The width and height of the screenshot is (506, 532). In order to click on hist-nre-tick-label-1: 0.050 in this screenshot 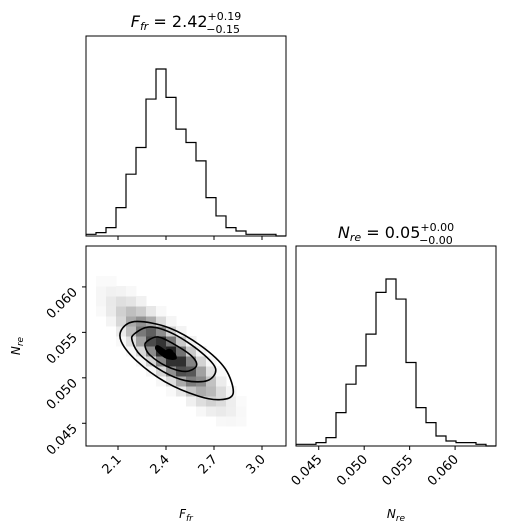, I will do `click(352, 470)`.